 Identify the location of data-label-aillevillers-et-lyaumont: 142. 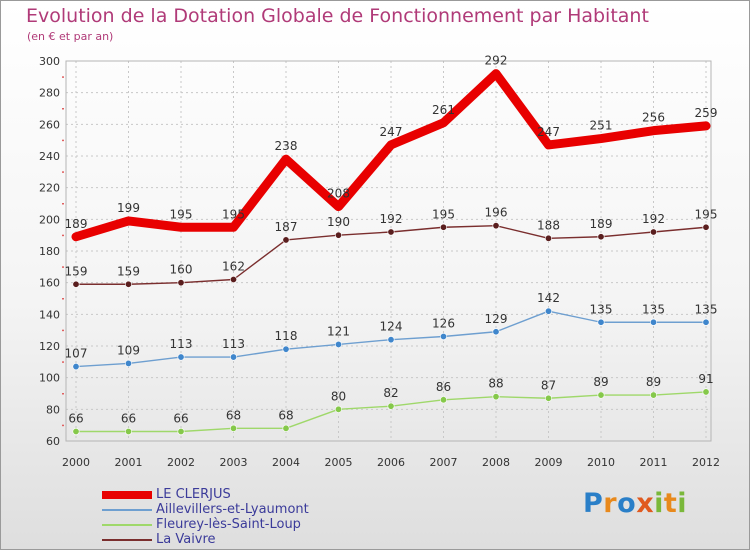
(548, 298).